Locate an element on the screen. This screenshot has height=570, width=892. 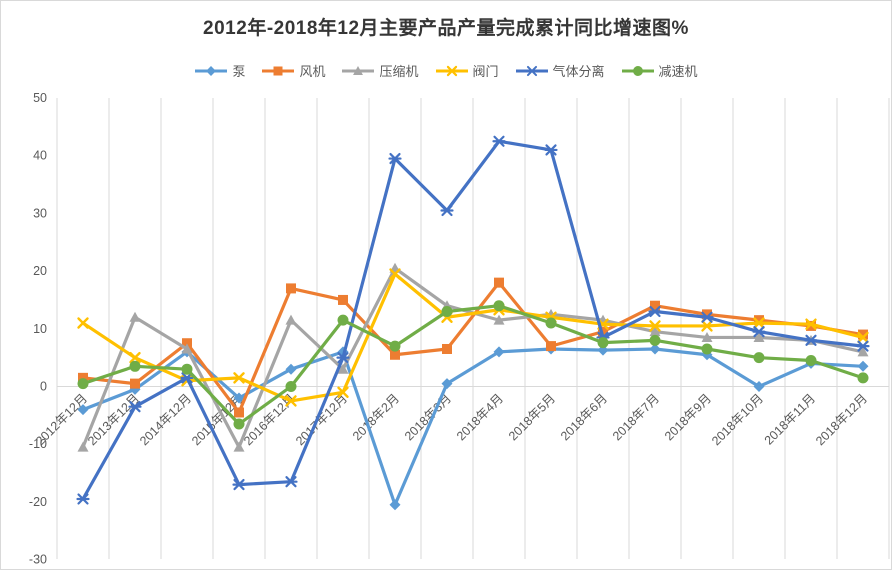
chart-legend: 泵 风机 压缩机 阀门 气体分离 减速机 is located at coordinates (446, 70).